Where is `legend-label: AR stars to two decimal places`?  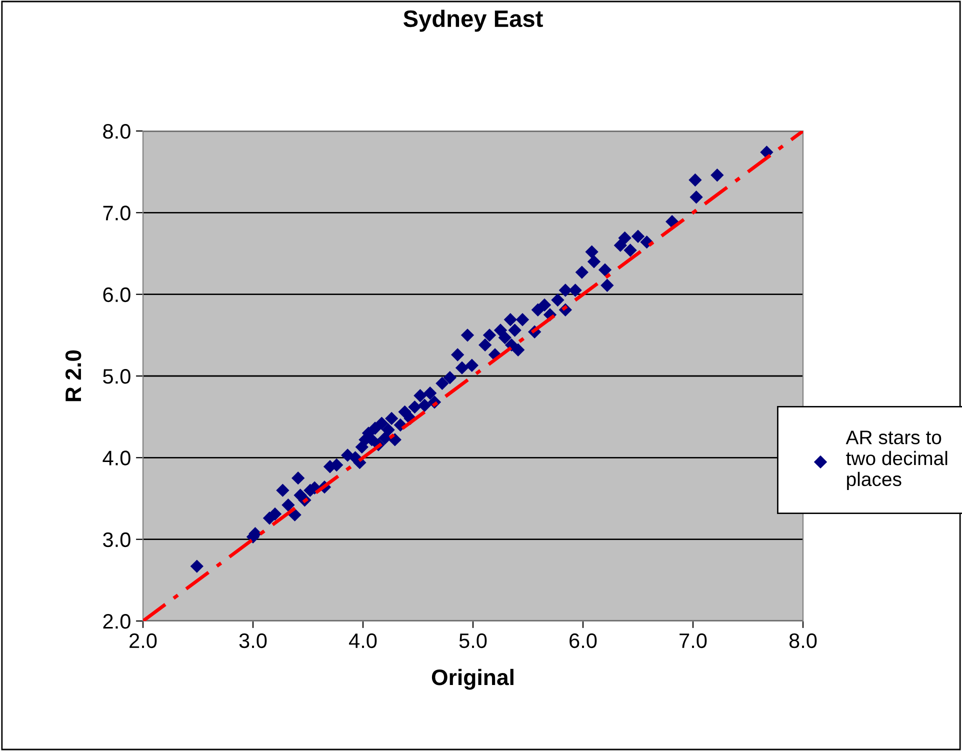 legend-label: AR stars to two decimal places is located at coordinates (897, 460).